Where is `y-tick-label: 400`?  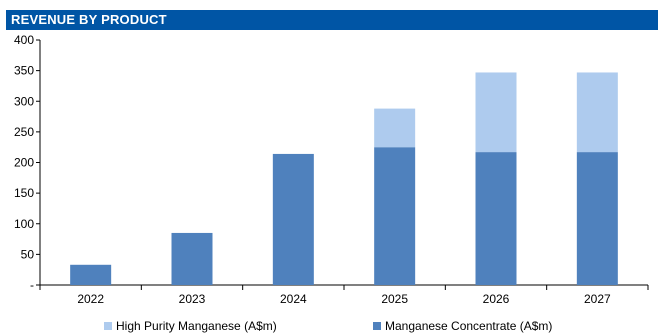
y-tick-label: 400 is located at coordinates (24, 40).